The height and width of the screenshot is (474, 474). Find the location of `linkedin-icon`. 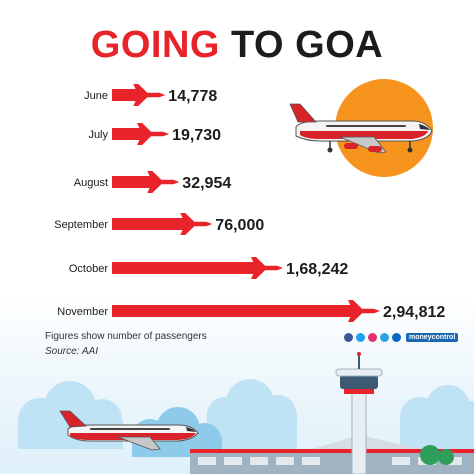

linkedin-icon is located at coordinates (396, 337).